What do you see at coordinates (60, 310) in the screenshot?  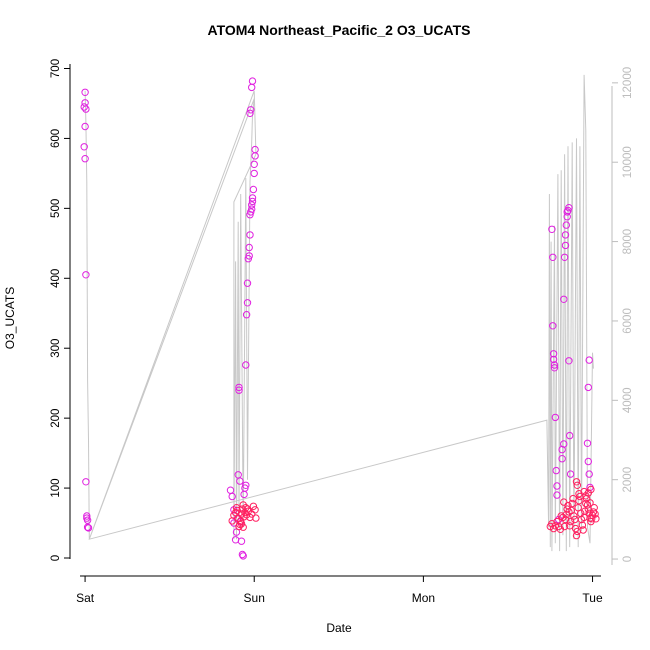 I see `y-ticks-left: 0 100 200 300 400 500 600 700` at bounding box center [60, 310].